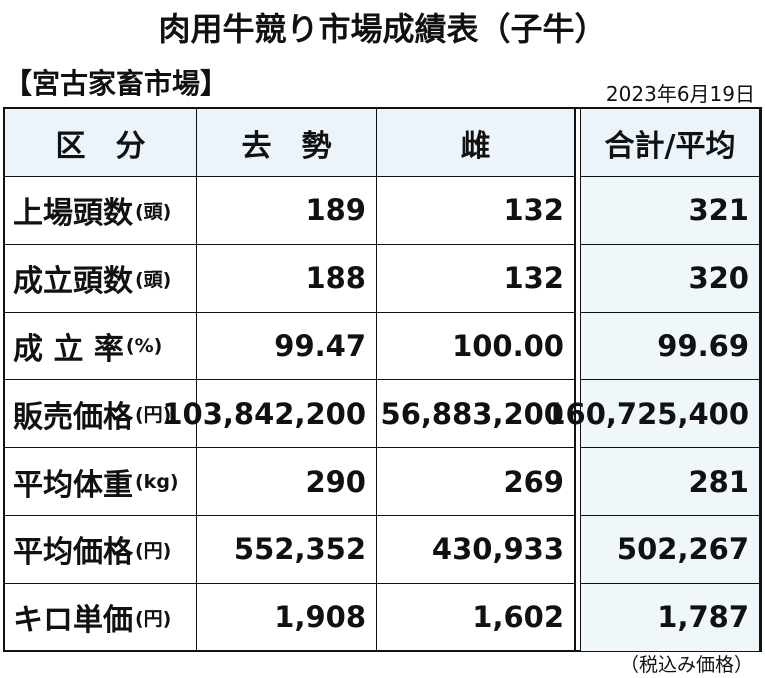  Describe the element at coordinates (382, 29) in the screenshot. I see `title: 肉用牛競り市場成績表（子牛）` at that location.